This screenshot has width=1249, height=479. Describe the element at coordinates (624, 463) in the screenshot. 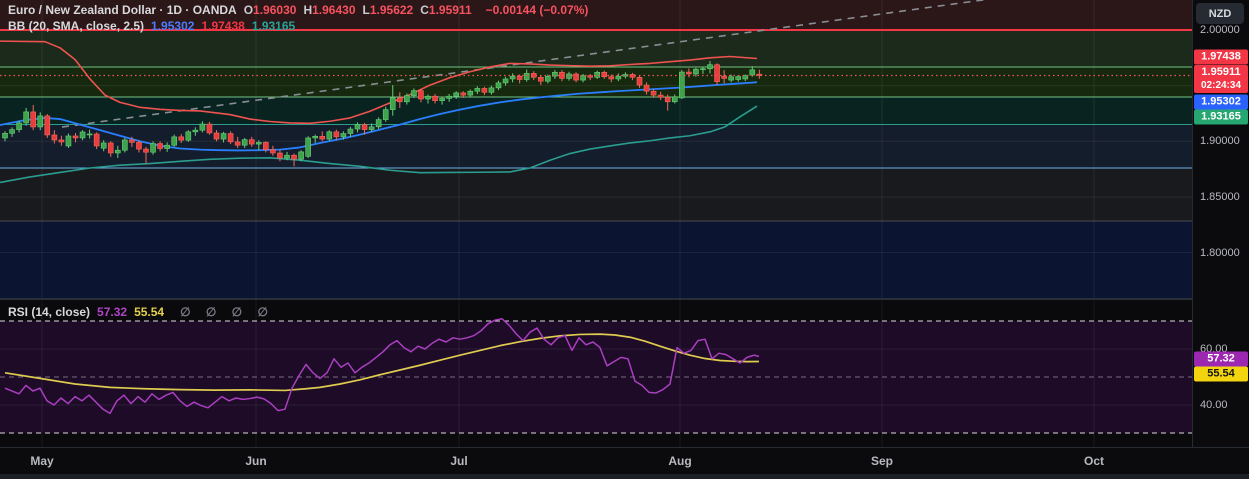

I see `time-axis: May Jun Jul Aug Sep Oct` at that location.